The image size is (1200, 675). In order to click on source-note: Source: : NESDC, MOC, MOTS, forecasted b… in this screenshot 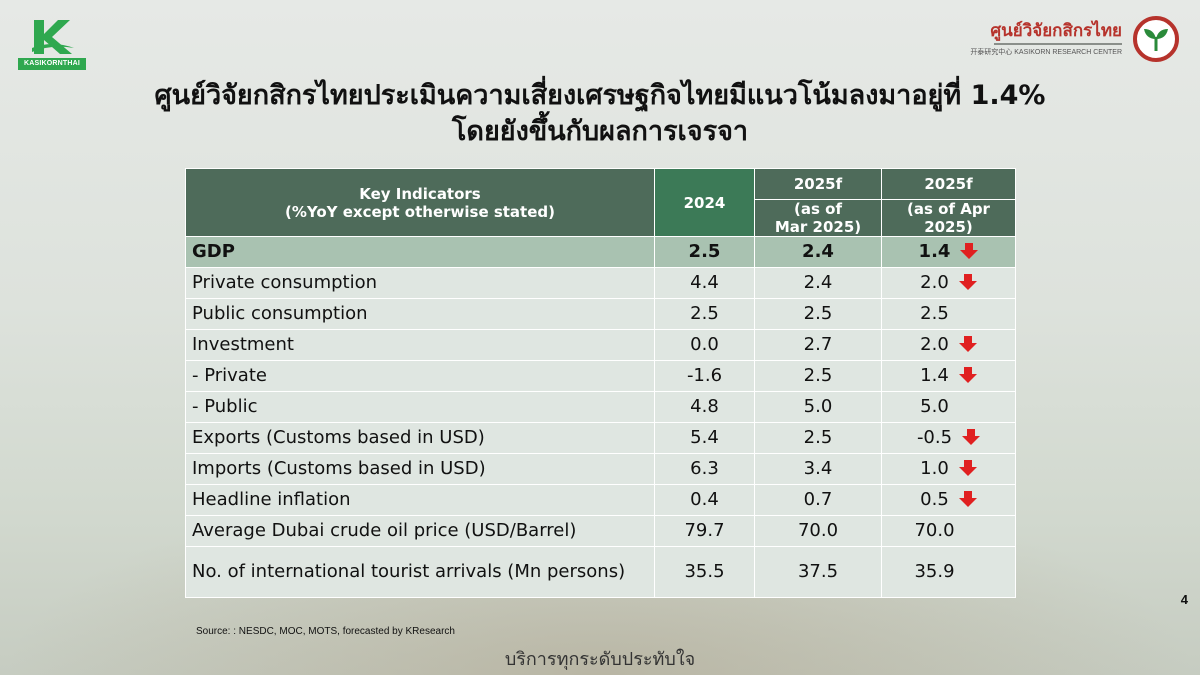, I will do `click(325, 631)`.